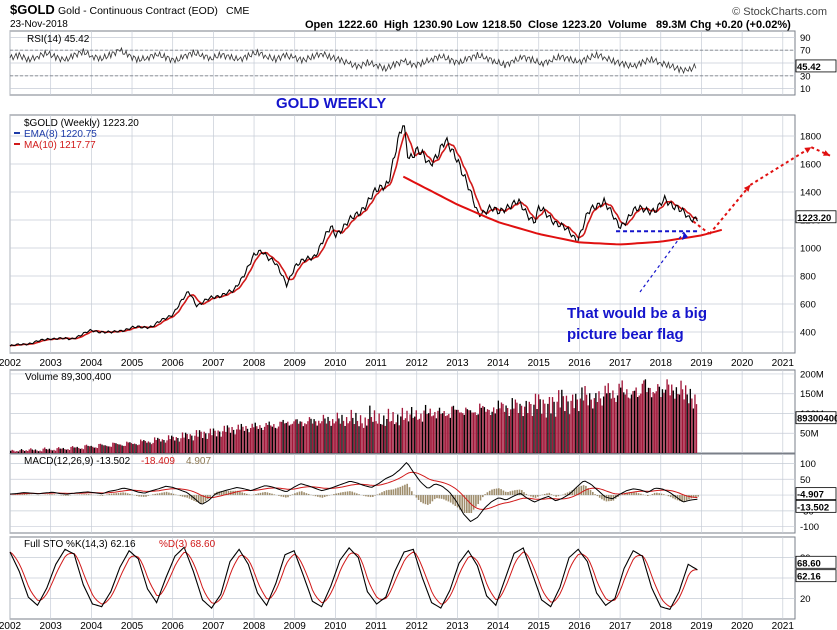 Image resolution: width=837 pixels, height=630 pixels. What do you see at coordinates (730, 209) in the screenshot?
I see `projection-segment` at bounding box center [730, 209].